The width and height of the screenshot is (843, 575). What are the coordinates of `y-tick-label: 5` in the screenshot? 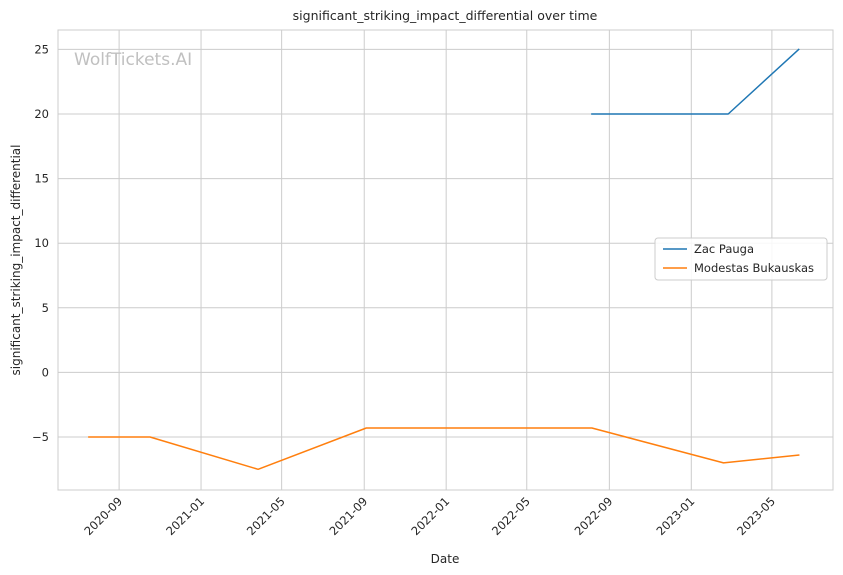 It's located at (45, 308).